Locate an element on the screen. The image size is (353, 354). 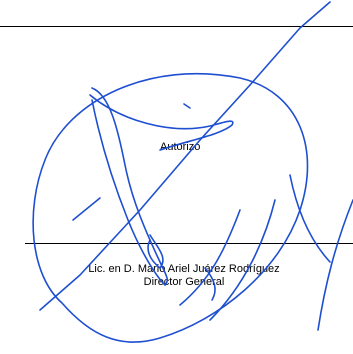
signature-right-b is located at coordinates (242, 260).